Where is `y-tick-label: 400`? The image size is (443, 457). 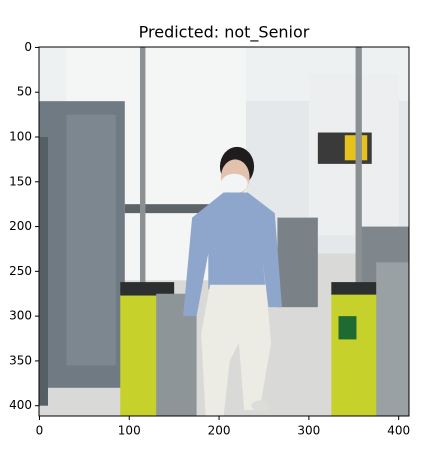
y-tick-label: 400 is located at coordinates (20, 405).